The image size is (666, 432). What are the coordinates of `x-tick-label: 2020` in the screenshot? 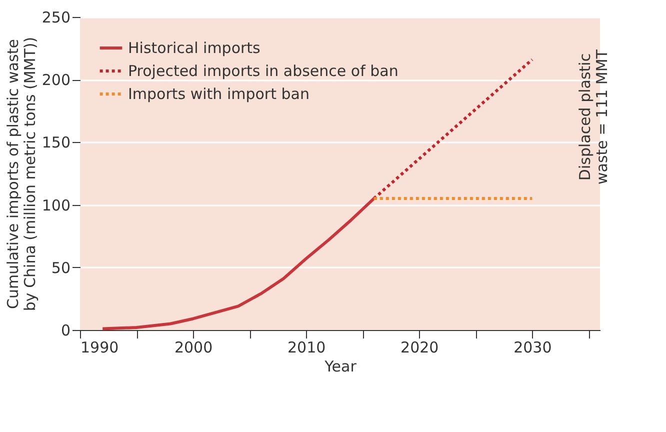 It's located at (419, 347).